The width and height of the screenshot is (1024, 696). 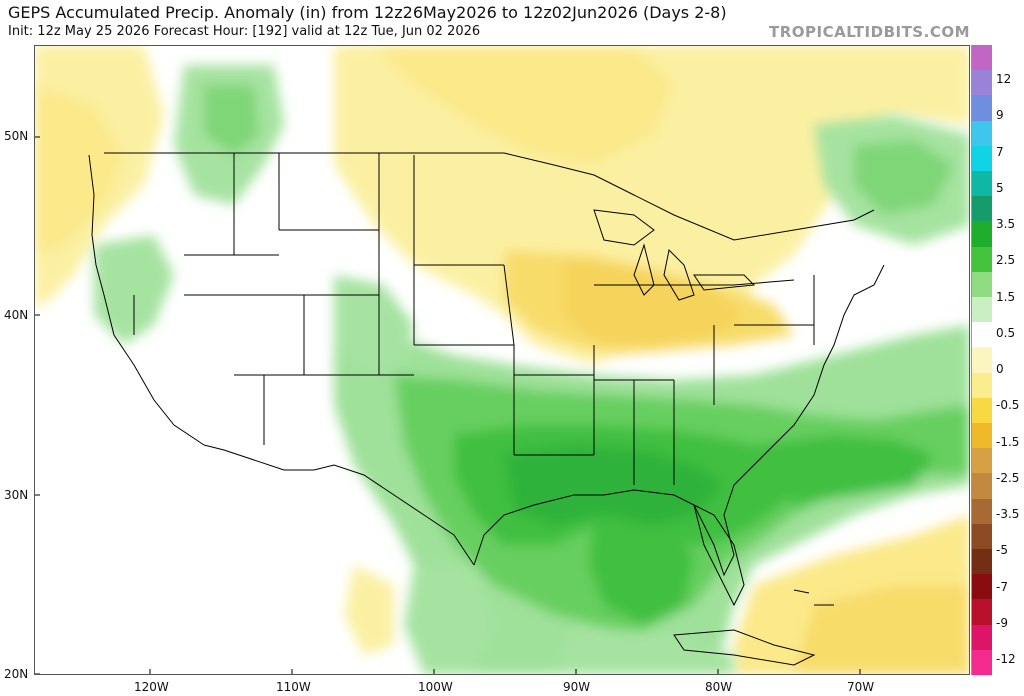 I want to click on lon-label-80w: 80W, so click(x=719, y=687).